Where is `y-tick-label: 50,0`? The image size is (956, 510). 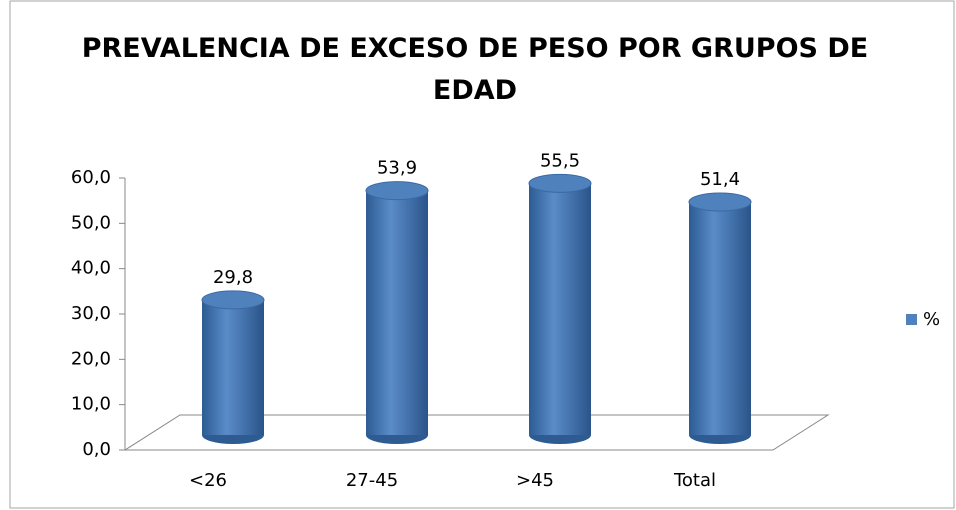 y-tick-label: 50,0 is located at coordinates (91, 222).